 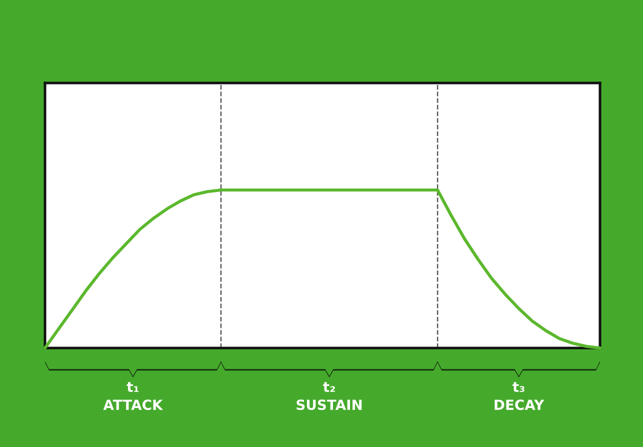 I want to click on text: ATTACK, so click(x=133, y=405).